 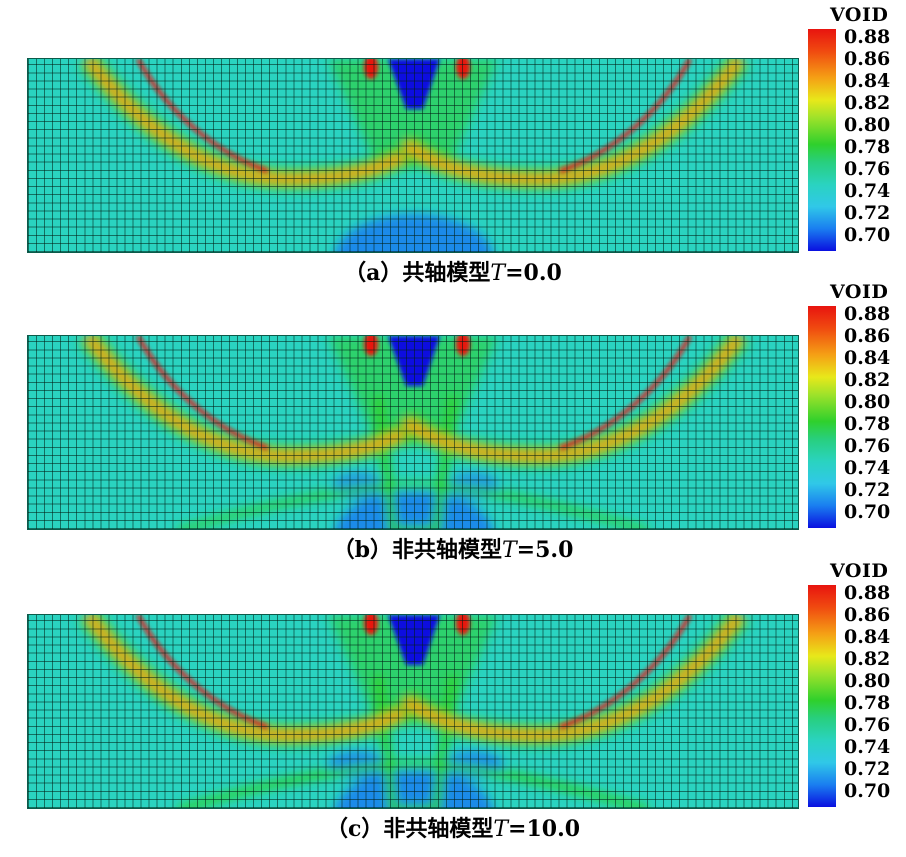 I want to click on panel-caption: （c）非共轴模型T=10.0, so click(x=453, y=827).